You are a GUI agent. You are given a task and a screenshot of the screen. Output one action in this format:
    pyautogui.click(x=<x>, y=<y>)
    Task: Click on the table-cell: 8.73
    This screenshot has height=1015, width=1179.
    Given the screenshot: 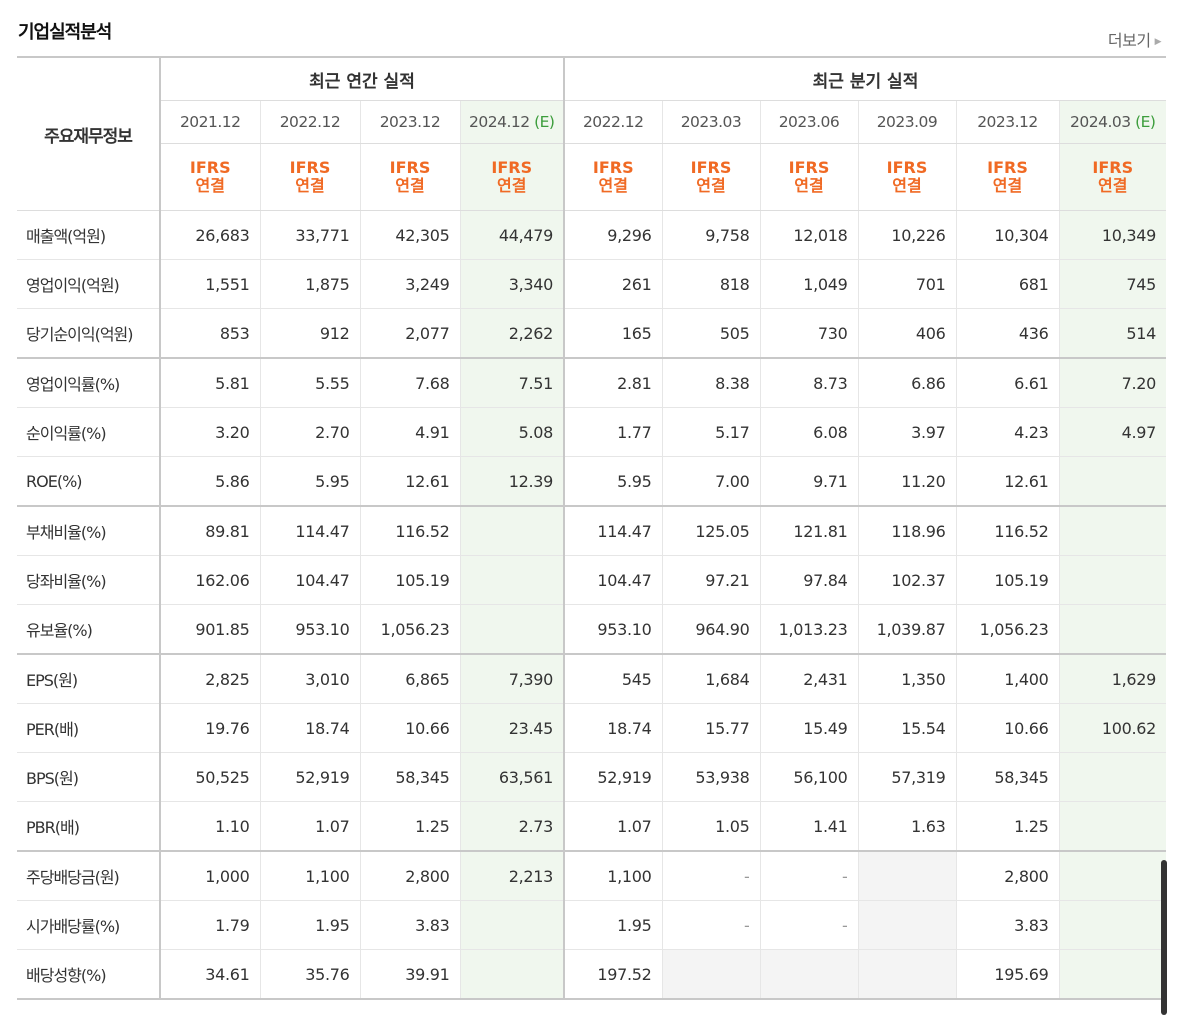 What is the action you would take?
    pyautogui.click(x=808, y=382)
    